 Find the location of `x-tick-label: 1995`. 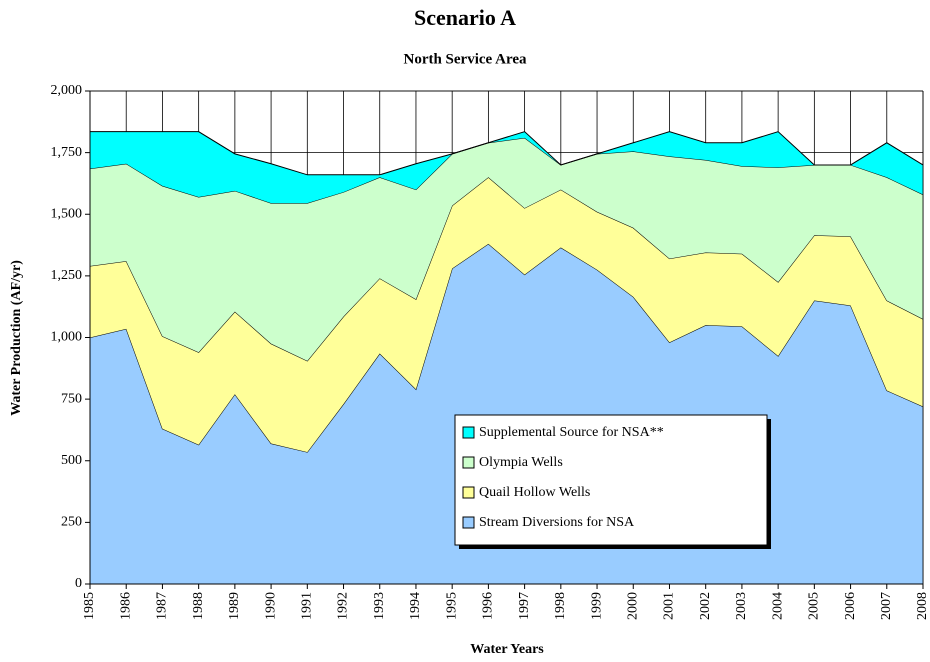

x-tick-label: 1995 is located at coordinates (451, 606).